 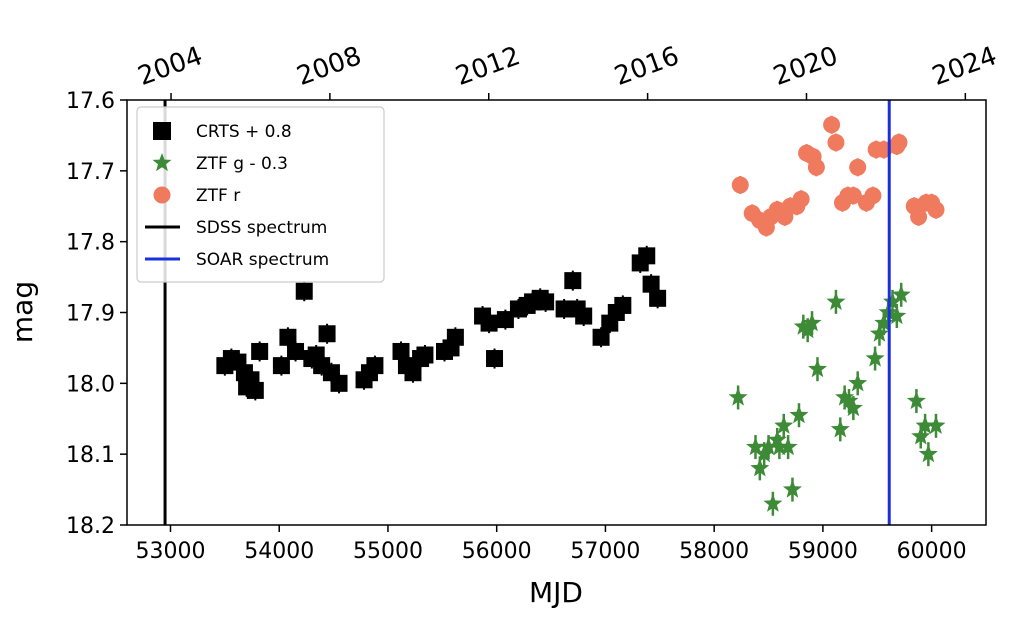 What do you see at coordinates (244, 132) in the screenshot?
I see `legend-label: CRTS + 0.8` at bounding box center [244, 132].